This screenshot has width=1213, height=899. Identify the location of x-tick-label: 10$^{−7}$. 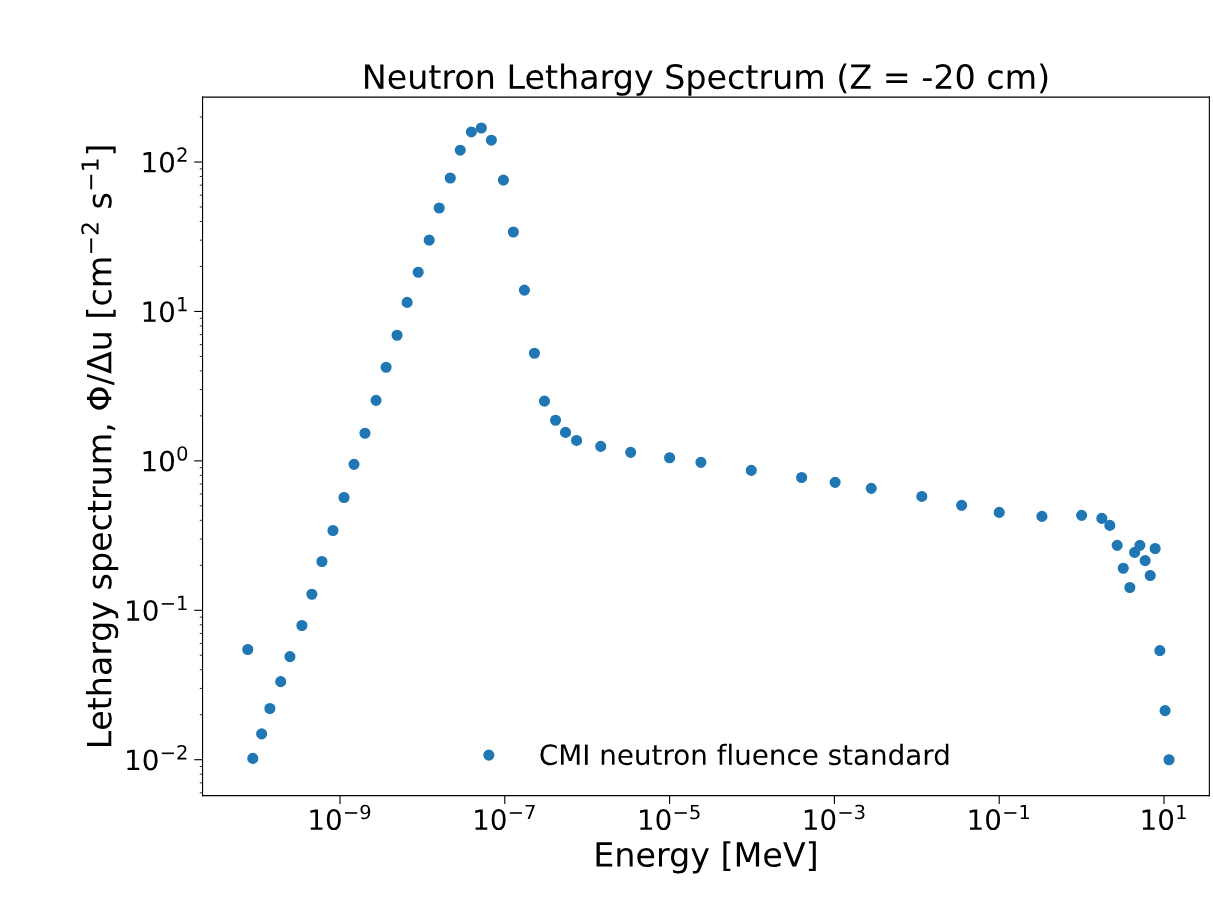
(505, 817).